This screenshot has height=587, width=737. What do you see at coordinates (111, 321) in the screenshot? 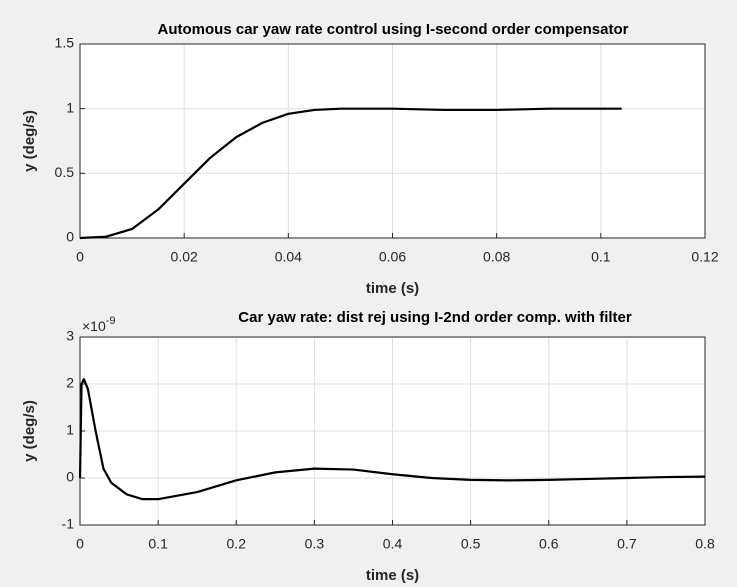
I see `y-scale-exponent: -9` at bounding box center [111, 321].